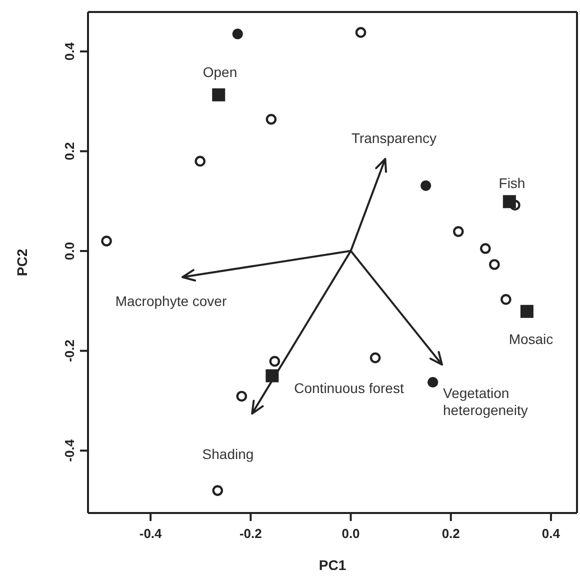 The image size is (580, 586). I want to click on y-tick-label: -0.2, so click(69, 351).